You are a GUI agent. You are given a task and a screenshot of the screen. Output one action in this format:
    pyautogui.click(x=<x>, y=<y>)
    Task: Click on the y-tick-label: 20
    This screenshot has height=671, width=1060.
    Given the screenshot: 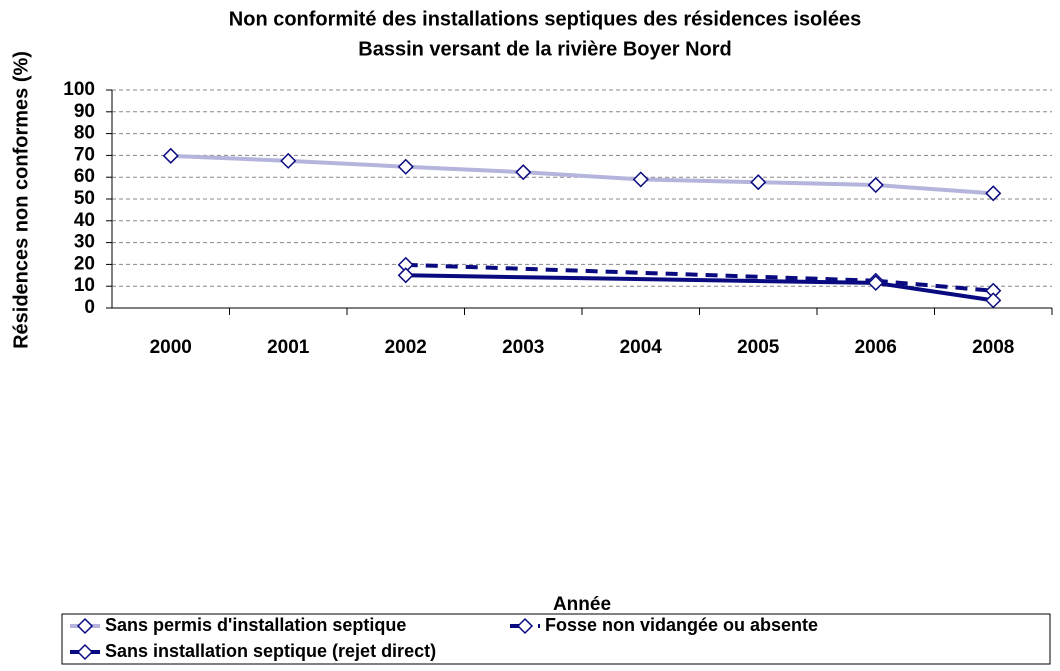 What is the action you would take?
    pyautogui.click(x=84, y=263)
    